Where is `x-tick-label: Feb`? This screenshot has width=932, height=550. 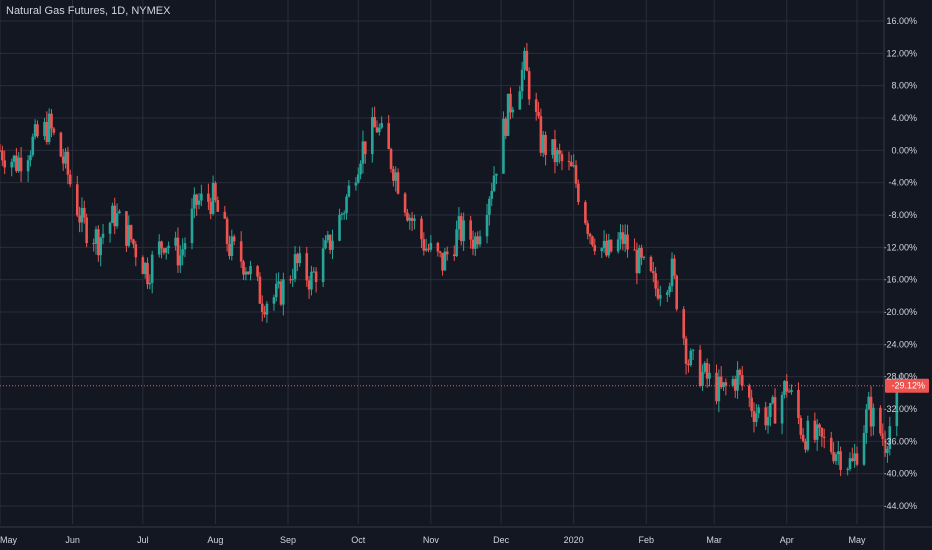
x-tick-label: Feb is located at coordinates (647, 540).